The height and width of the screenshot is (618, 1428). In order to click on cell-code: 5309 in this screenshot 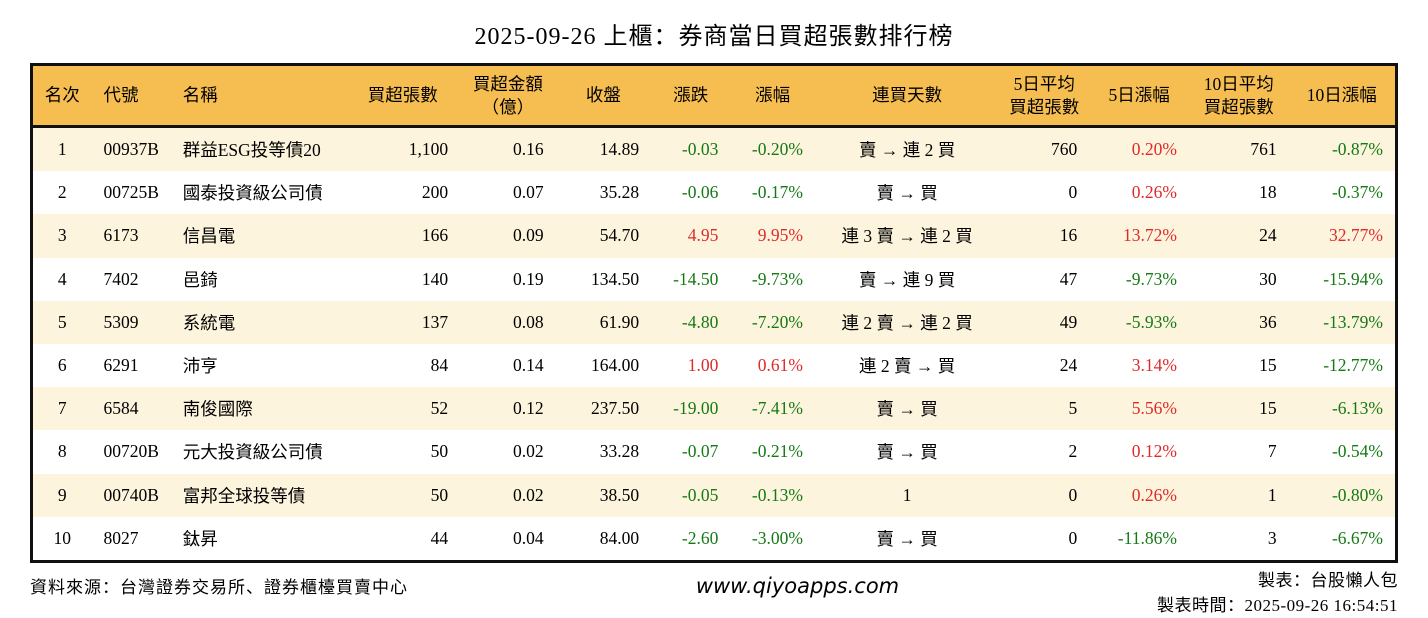, I will do `click(121, 321)`.